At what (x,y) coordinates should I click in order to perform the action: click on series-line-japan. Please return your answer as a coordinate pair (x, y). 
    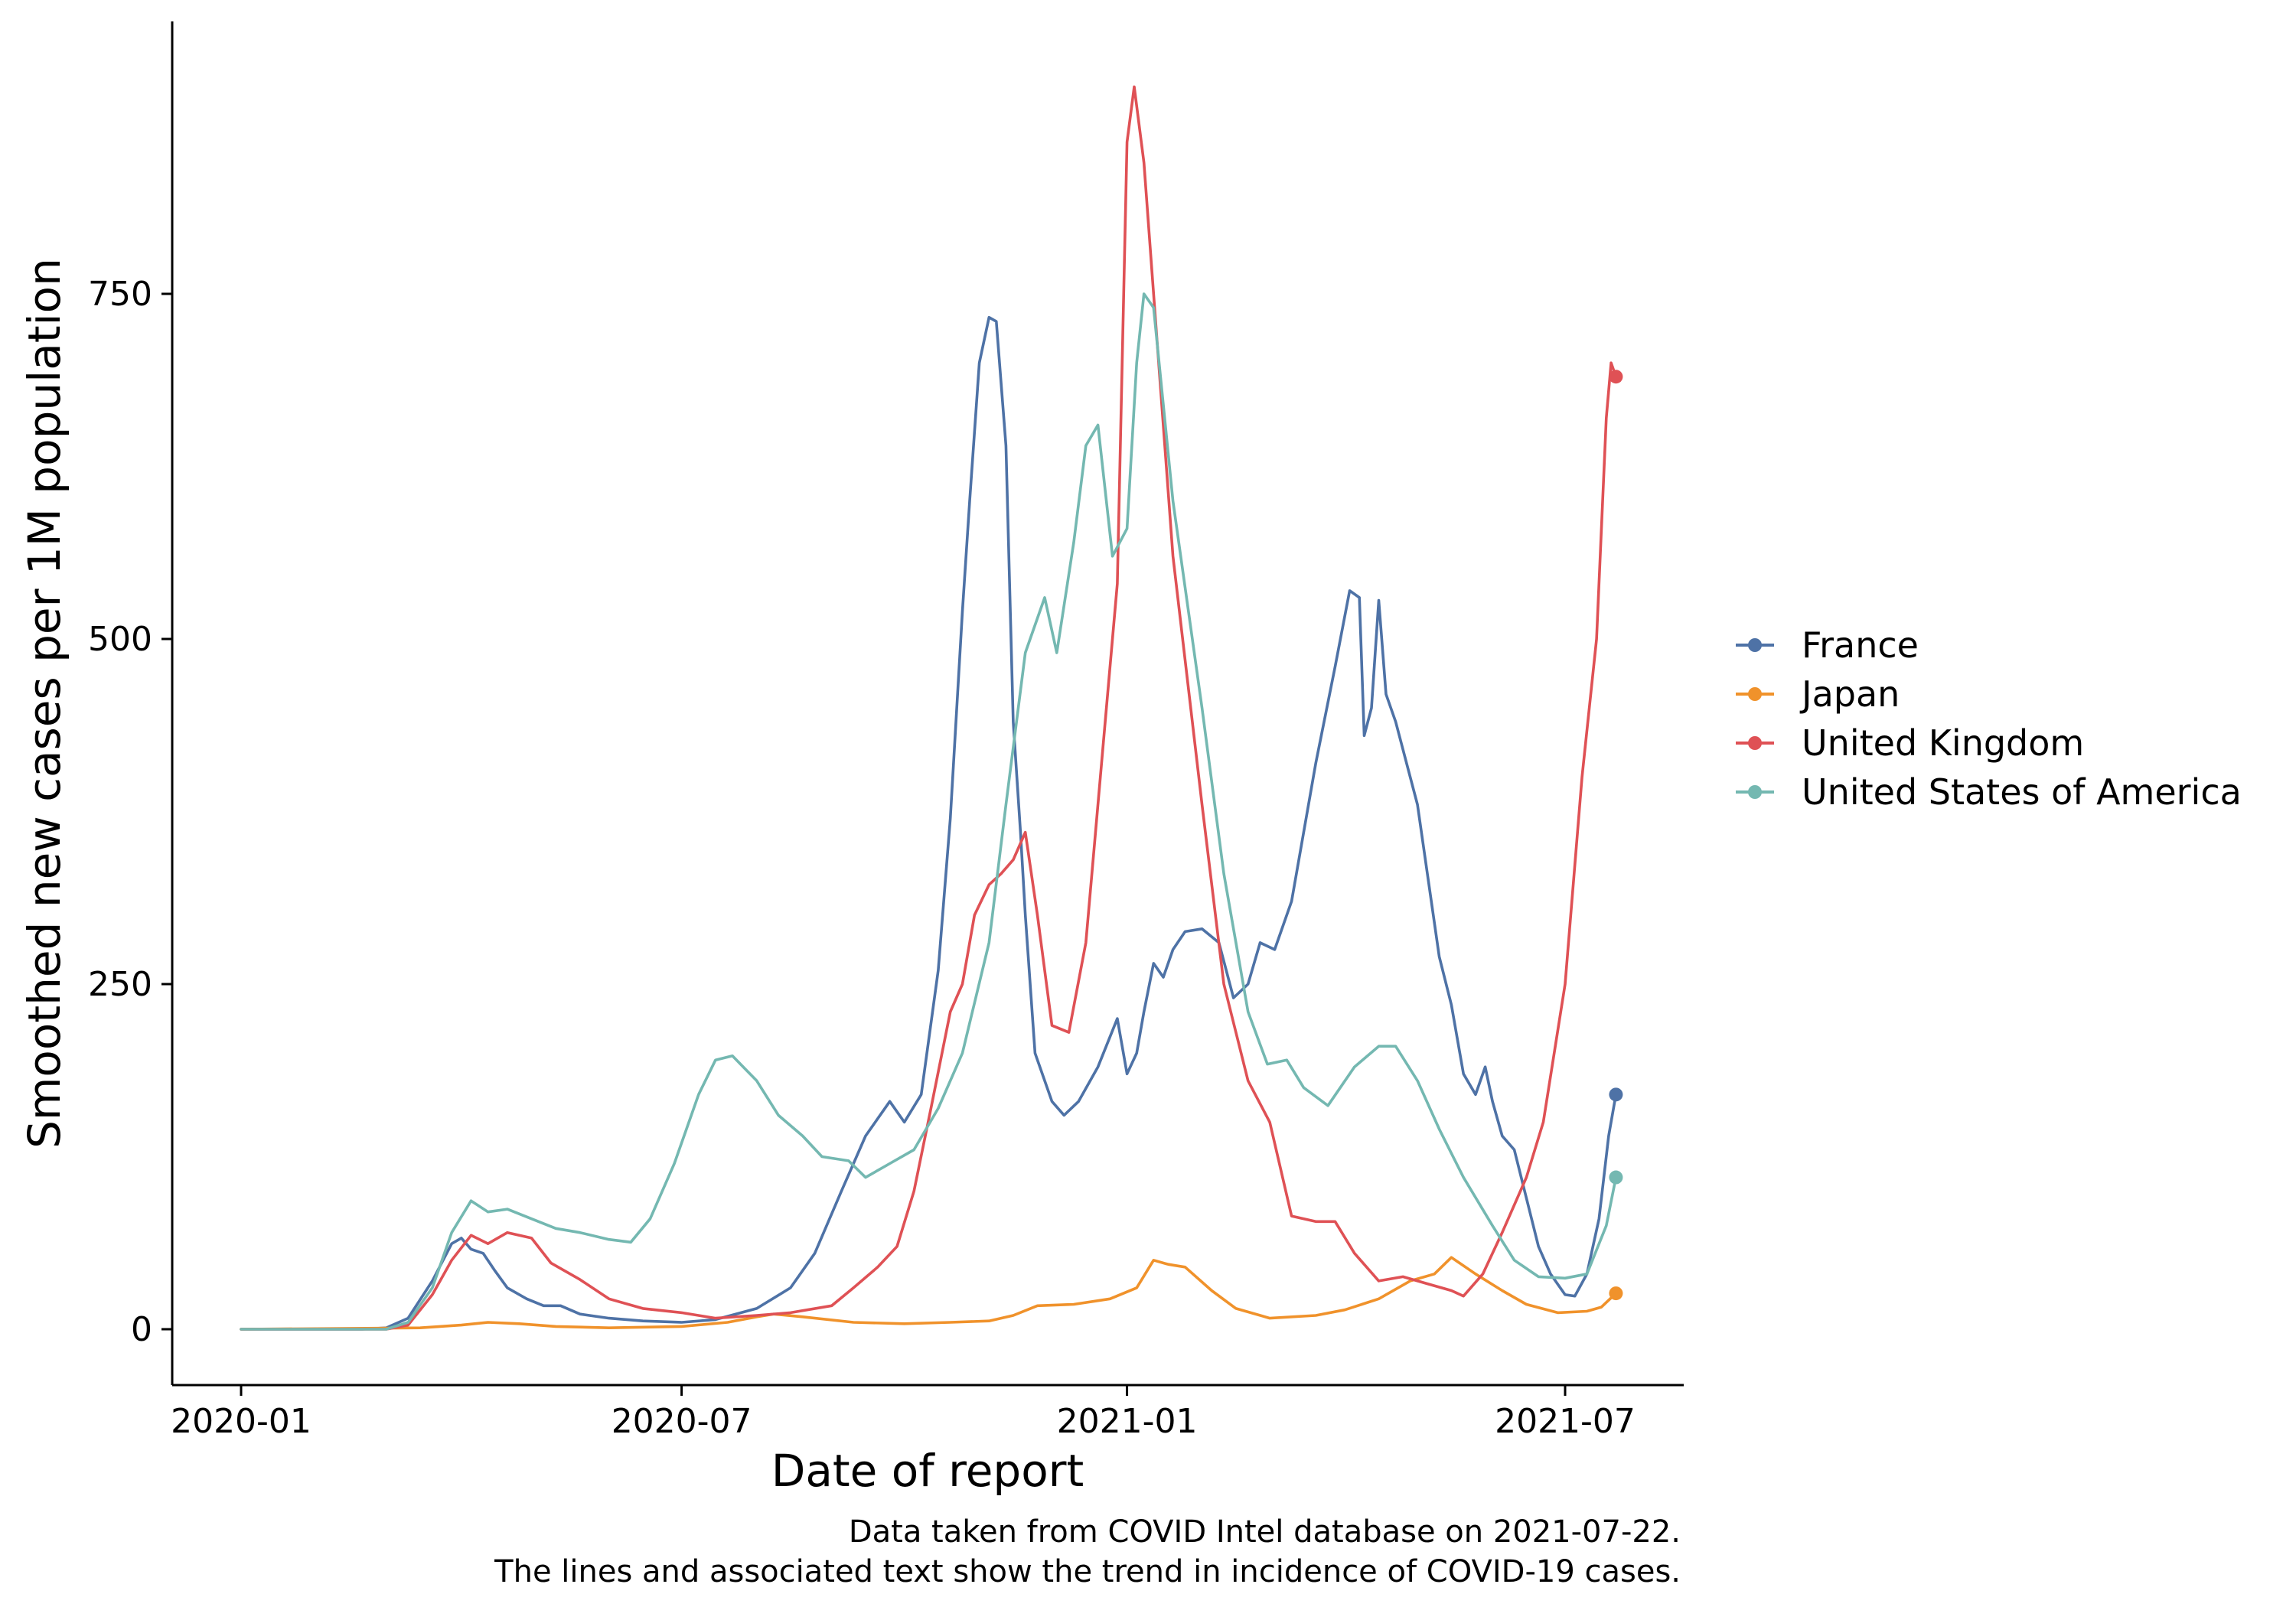
    Looking at the image, I should click on (929, 1293).